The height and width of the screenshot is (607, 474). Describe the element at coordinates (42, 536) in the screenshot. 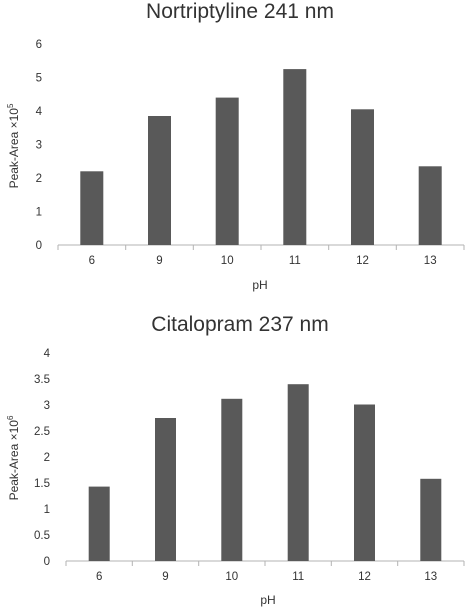

I see `y-tick-label: 0.5` at that location.